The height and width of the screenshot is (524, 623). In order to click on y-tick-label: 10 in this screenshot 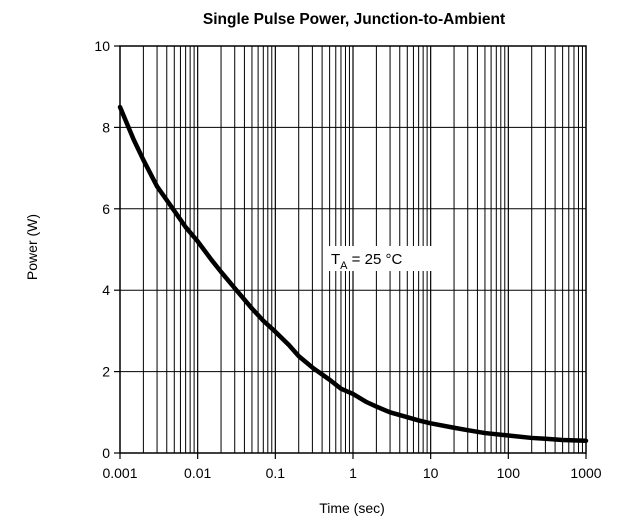, I will do `click(102, 46)`.